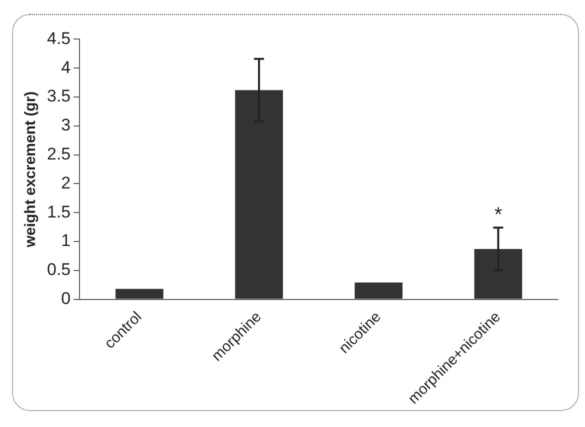 The image size is (585, 427). I want to click on y-tick-label: 3.5, so click(58, 96).